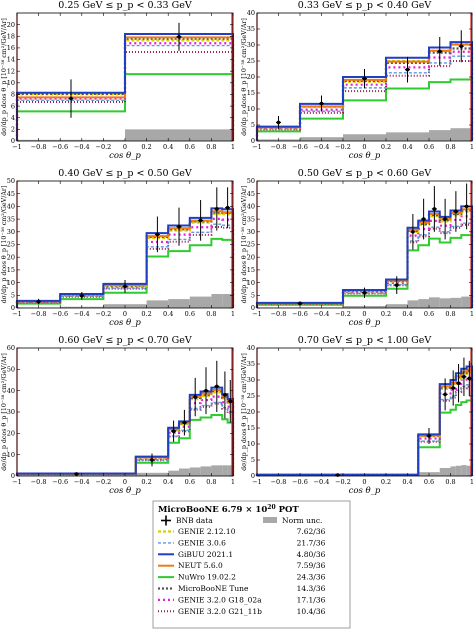 Image resolution: width=474 pixels, height=630 pixels. What do you see at coordinates (194, 520) in the screenshot?
I see `legend-data-label: BNB data` at bounding box center [194, 520].